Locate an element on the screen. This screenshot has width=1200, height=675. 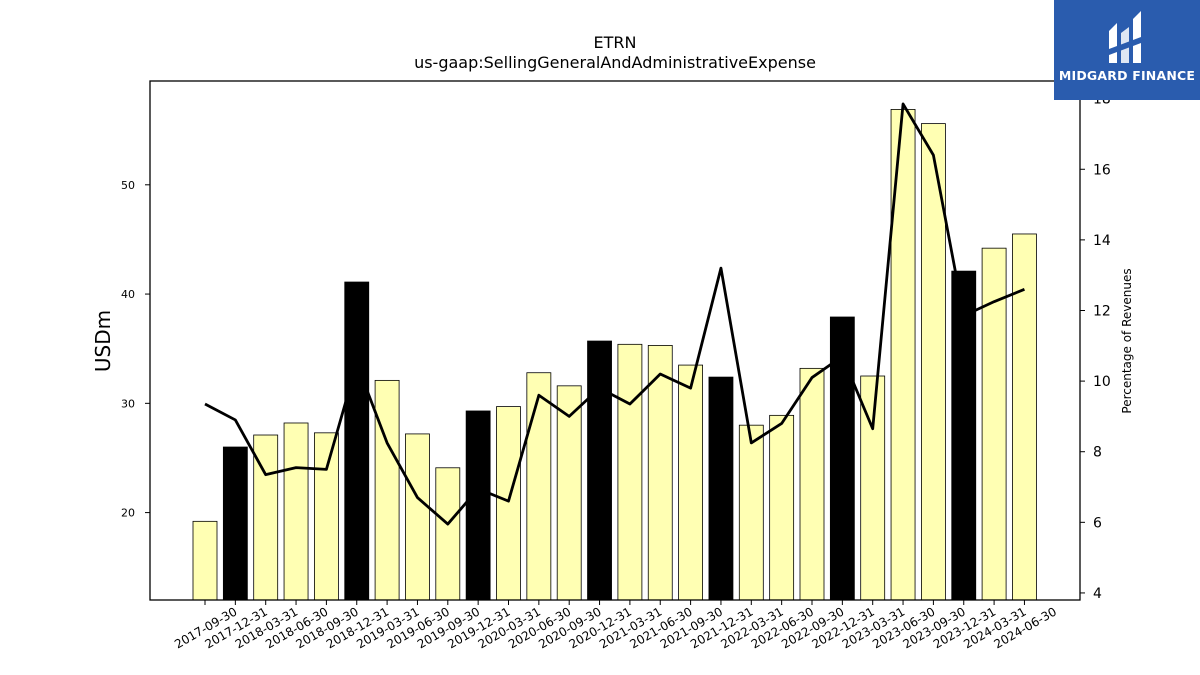
y2-tick-label: 14 is located at coordinates (1102, 241).